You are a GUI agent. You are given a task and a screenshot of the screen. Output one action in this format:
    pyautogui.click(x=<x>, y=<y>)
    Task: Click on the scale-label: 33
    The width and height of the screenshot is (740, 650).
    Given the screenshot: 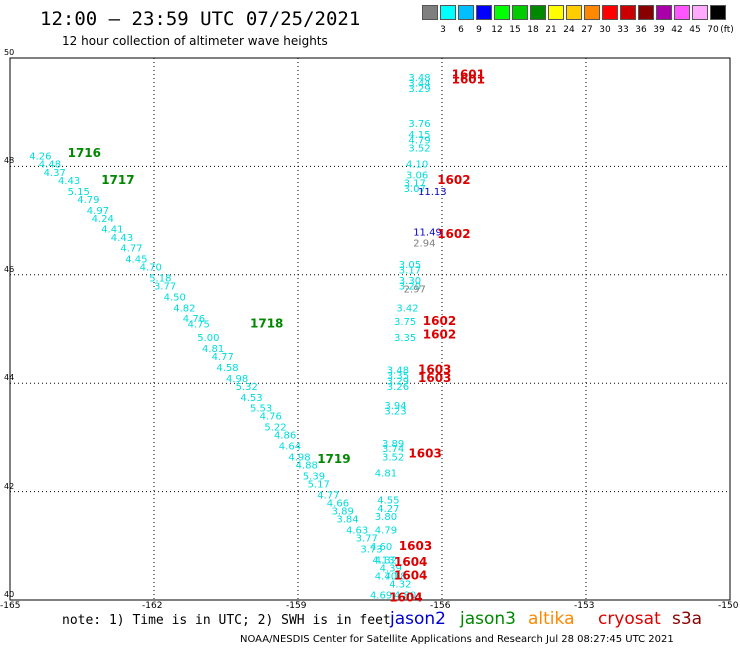 What is the action you would take?
    pyautogui.click(x=623, y=30)
    